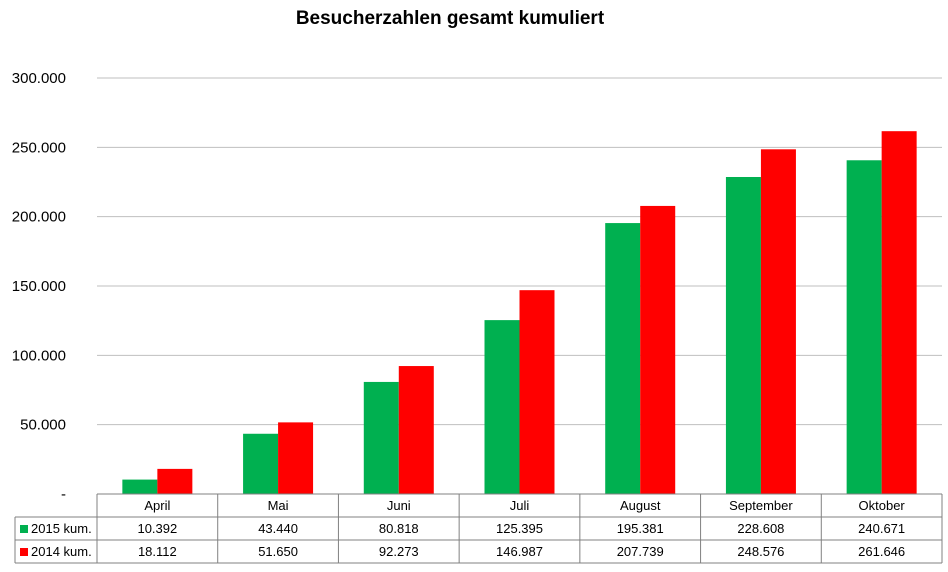  Describe the element at coordinates (43, 425) in the screenshot. I see `y-tick-label: 50.000` at that location.